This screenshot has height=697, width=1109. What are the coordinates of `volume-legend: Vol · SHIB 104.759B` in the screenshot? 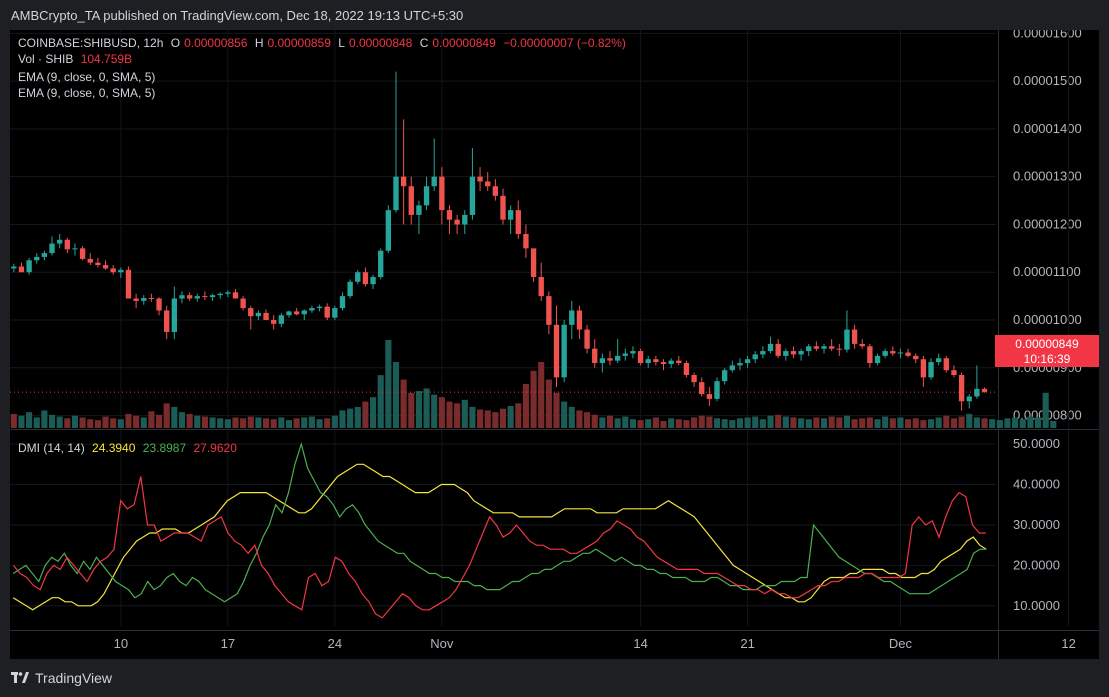 It's located at (77, 59).